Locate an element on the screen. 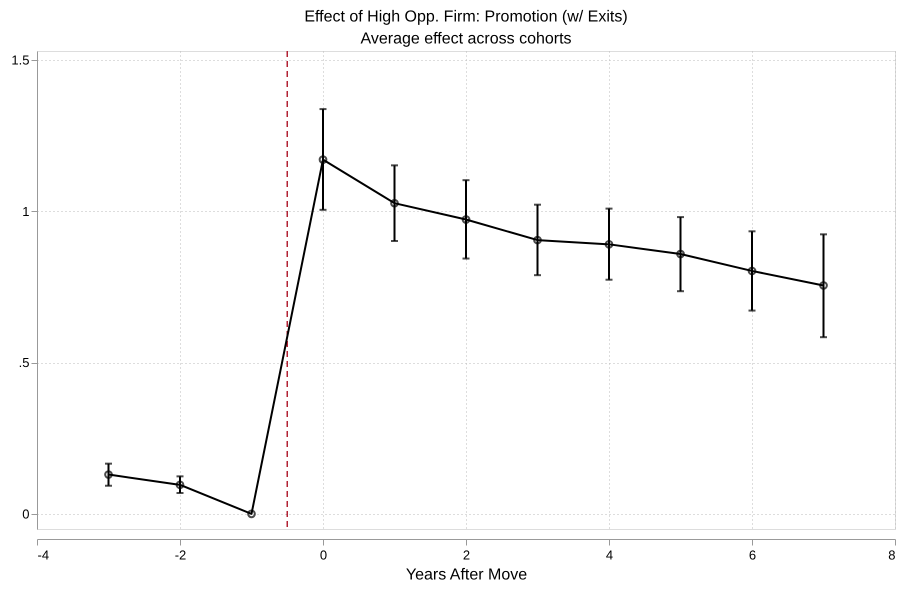 The image size is (906, 590). x-tick-label: 6 is located at coordinates (752, 555).